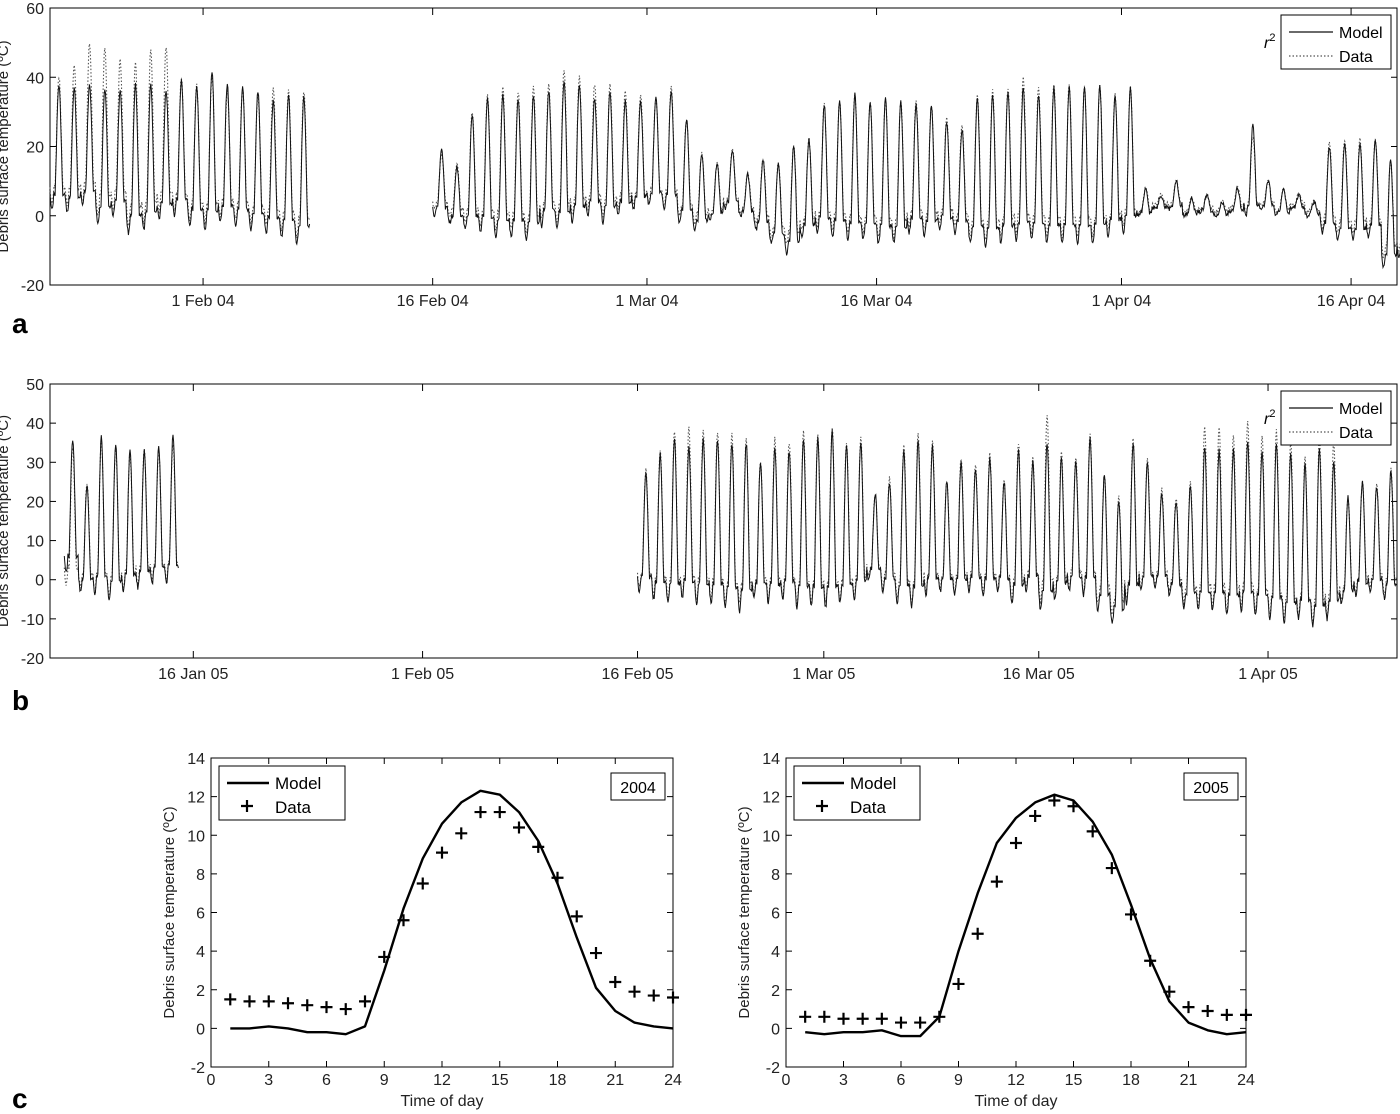 This screenshot has height=1114, width=1400. What do you see at coordinates (193, 674) in the screenshot?
I see `x-tick-label: 16 Jan 05` at bounding box center [193, 674].